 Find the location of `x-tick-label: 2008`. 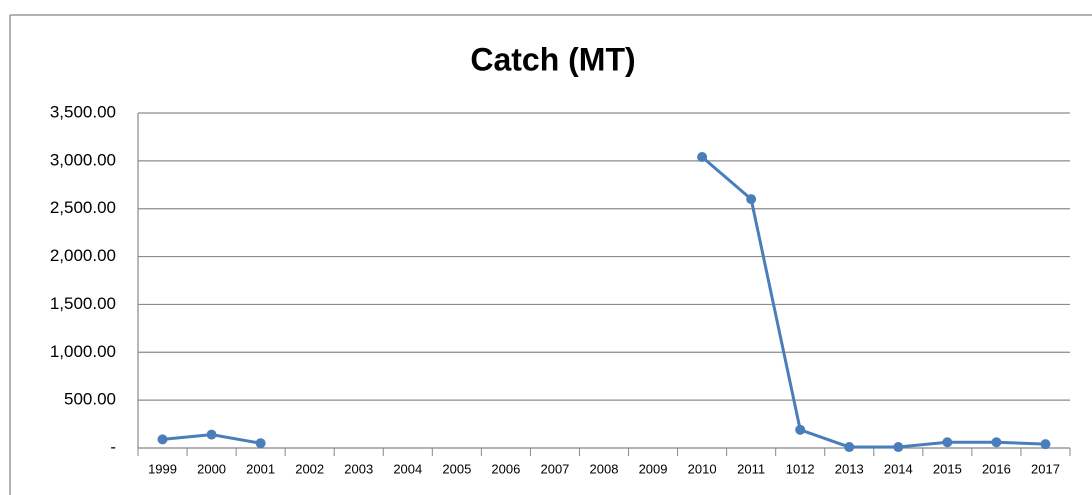

x-tick-label: 2008 is located at coordinates (604, 468).